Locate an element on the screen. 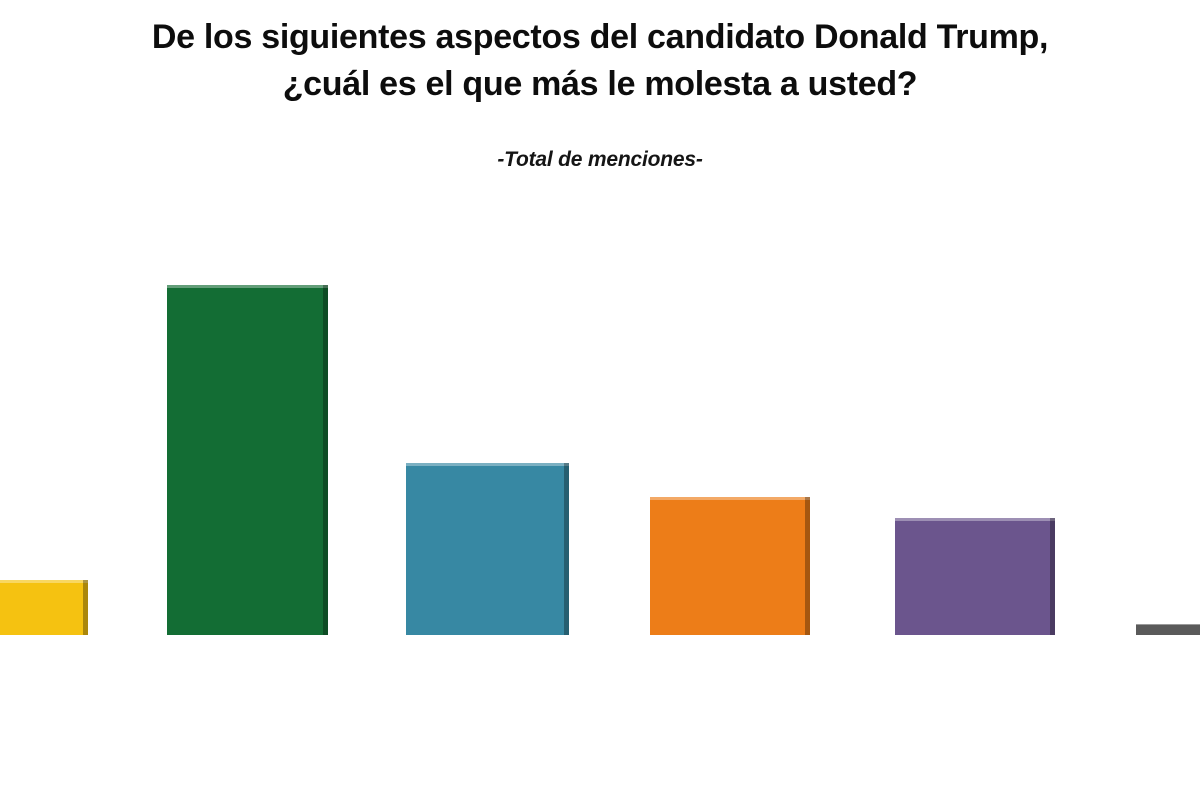 This screenshot has height=800, width=1200. bar-group-no-sabe: N is located at coordinates (1168, 712).